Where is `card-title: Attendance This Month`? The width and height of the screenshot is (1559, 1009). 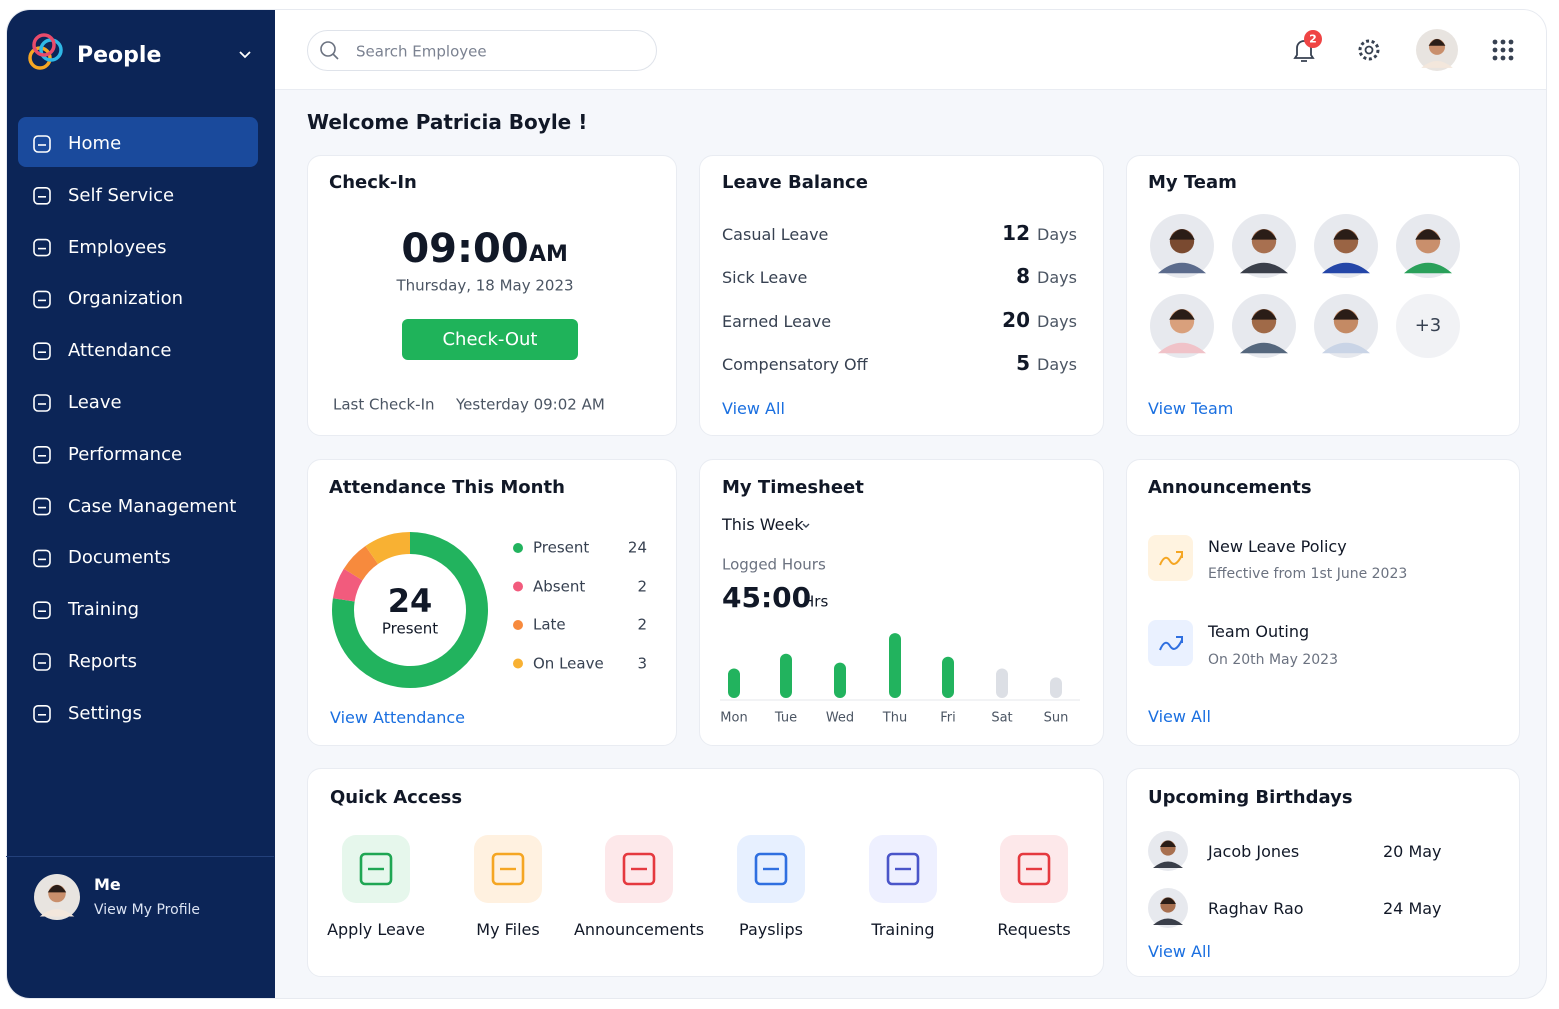
card-title: Attendance This Month is located at coordinates (447, 487).